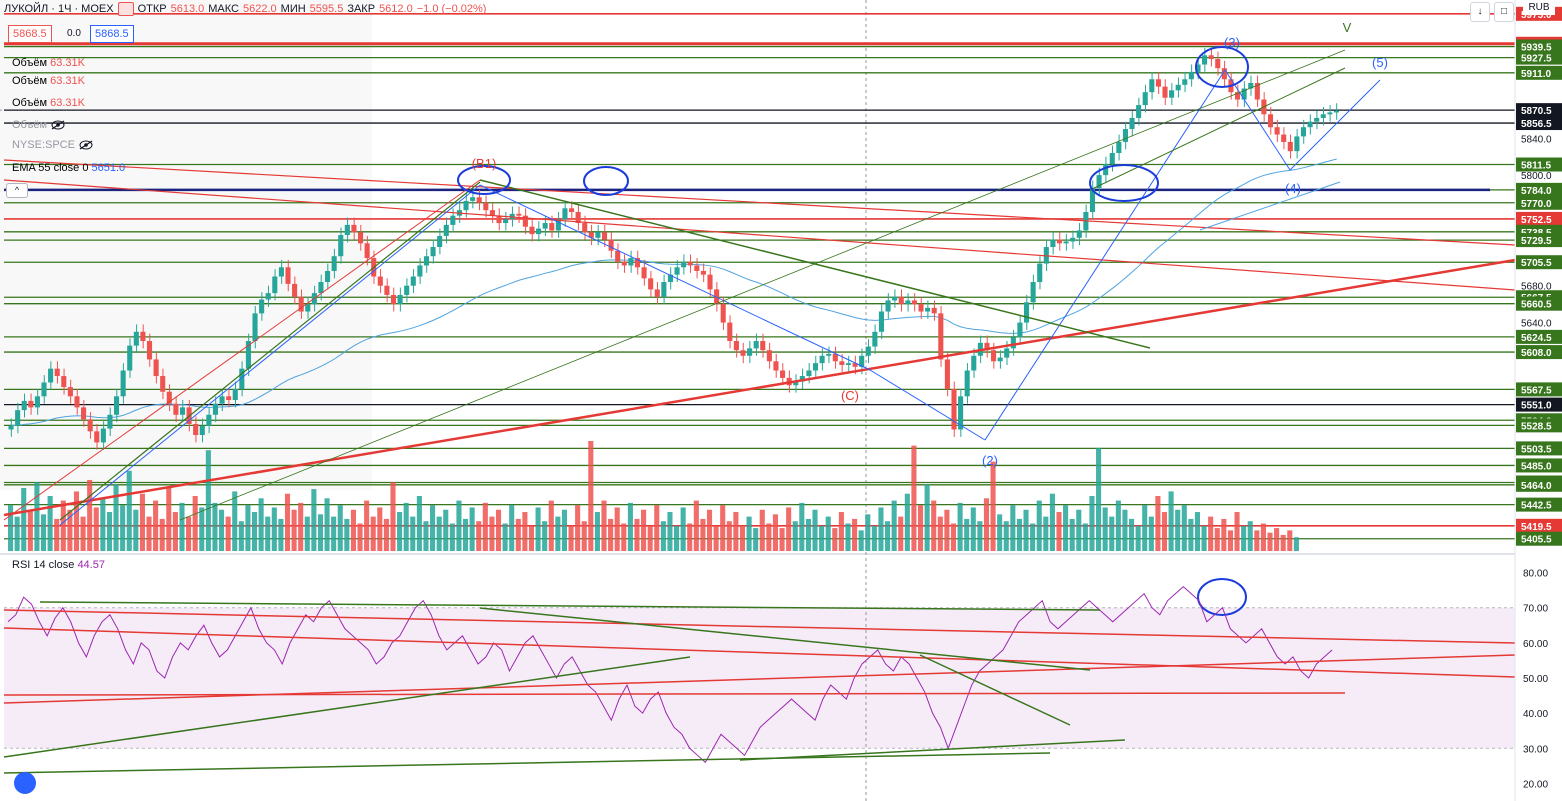  I want to click on volume-legend-2: Объём 63.31K, so click(48, 81).